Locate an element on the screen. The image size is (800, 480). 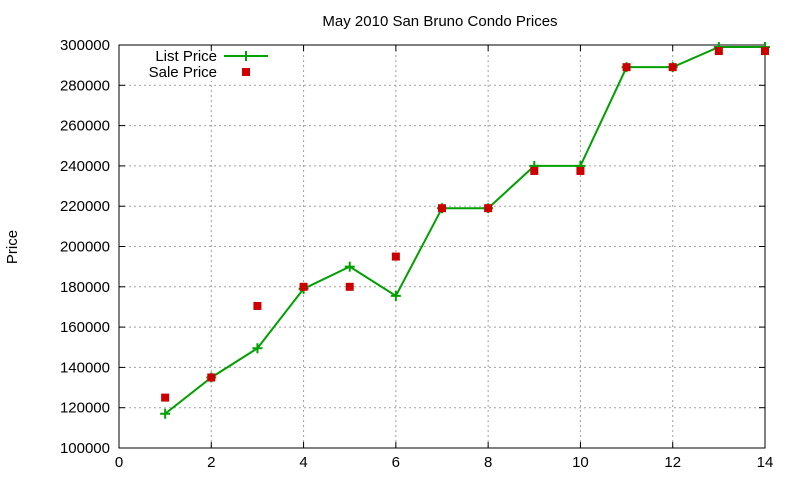
y-tick-label: 180000 is located at coordinates (85, 287).